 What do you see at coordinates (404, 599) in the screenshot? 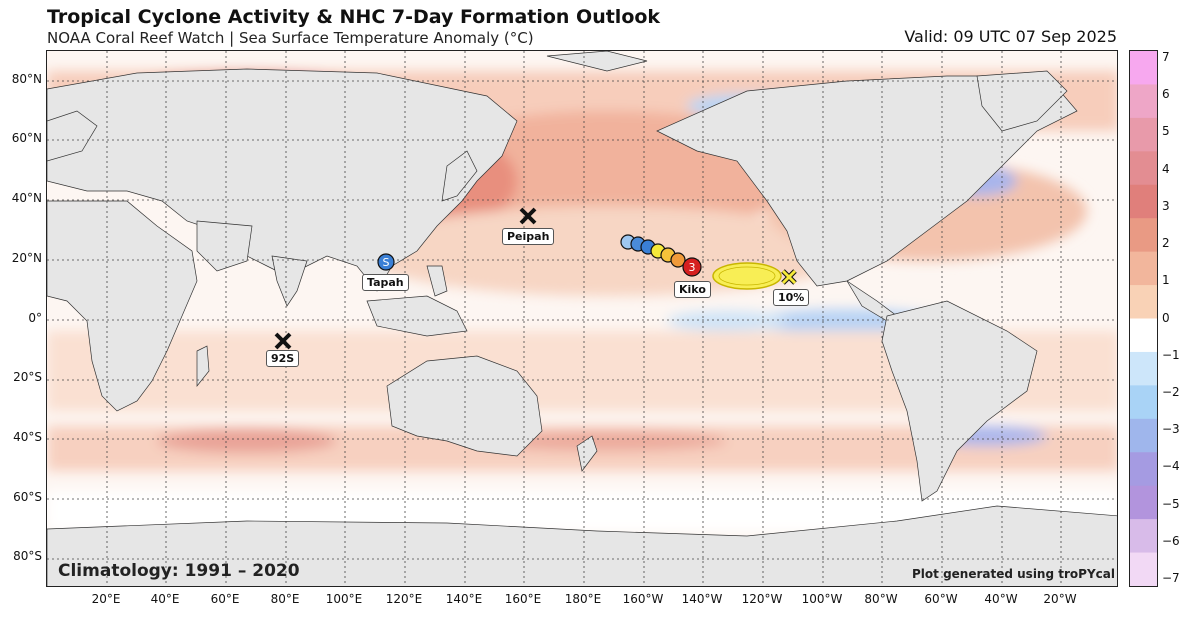
I see `lon-label: 120°E` at bounding box center [404, 599].